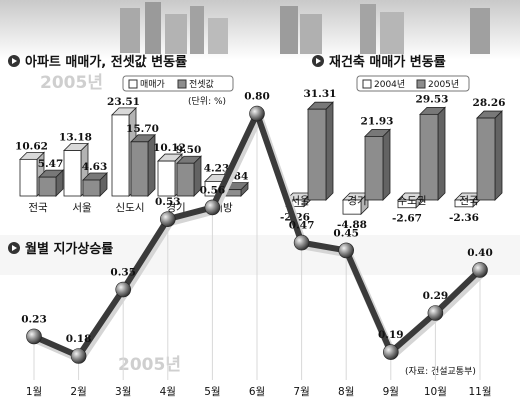 The image size is (520, 407). What do you see at coordinates (464, 218) in the screenshot?
I see `value-label-2004-3: -2.36` at bounding box center [464, 218].